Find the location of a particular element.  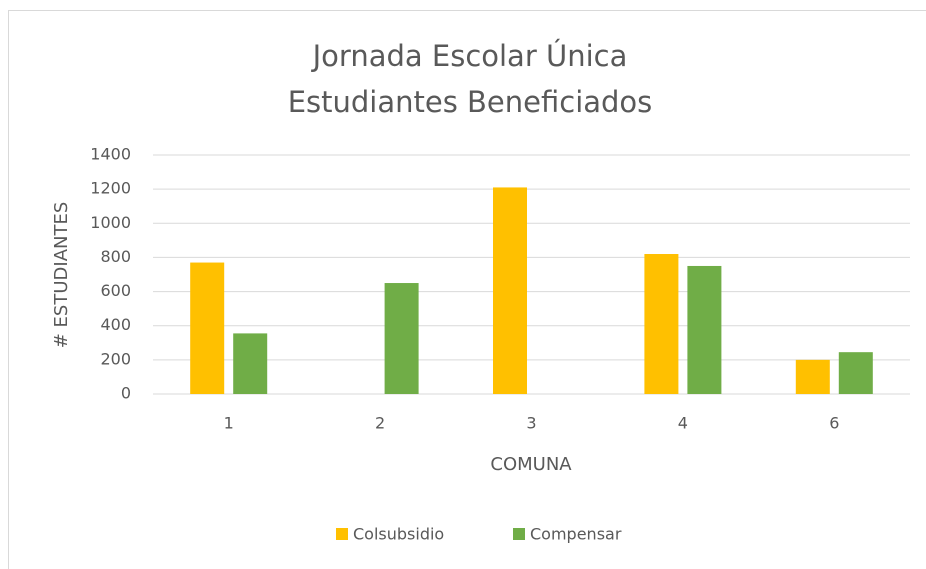

legend-label: Colsubsidio is located at coordinates (398, 534).